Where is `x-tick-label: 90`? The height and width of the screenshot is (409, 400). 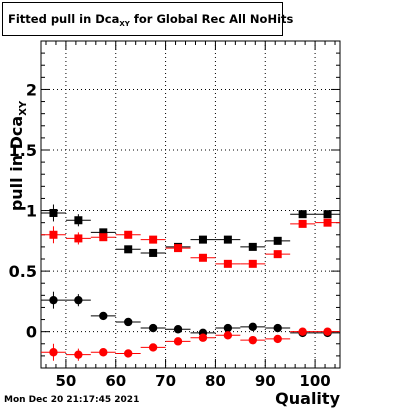
x-tick-label: 90 is located at coordinates (265, 381).